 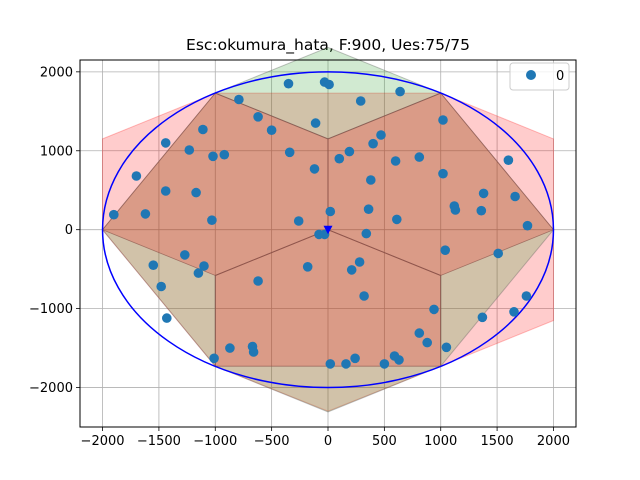 I want to click on y-tick-label: 2000, so click(x=56, y=72).